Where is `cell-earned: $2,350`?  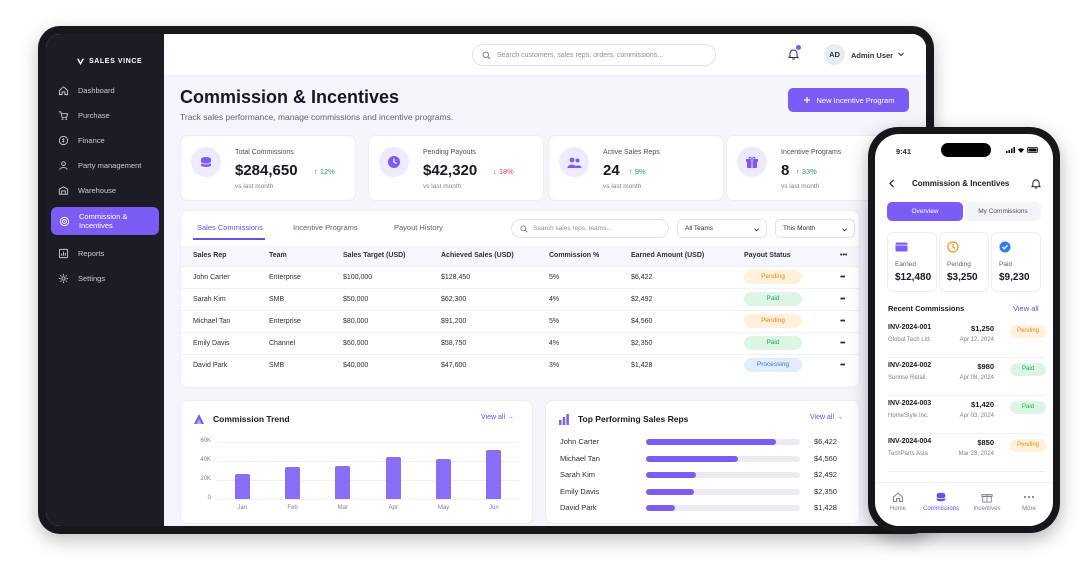
cell-earned: $2,350 is located at coordinates (675, 342).